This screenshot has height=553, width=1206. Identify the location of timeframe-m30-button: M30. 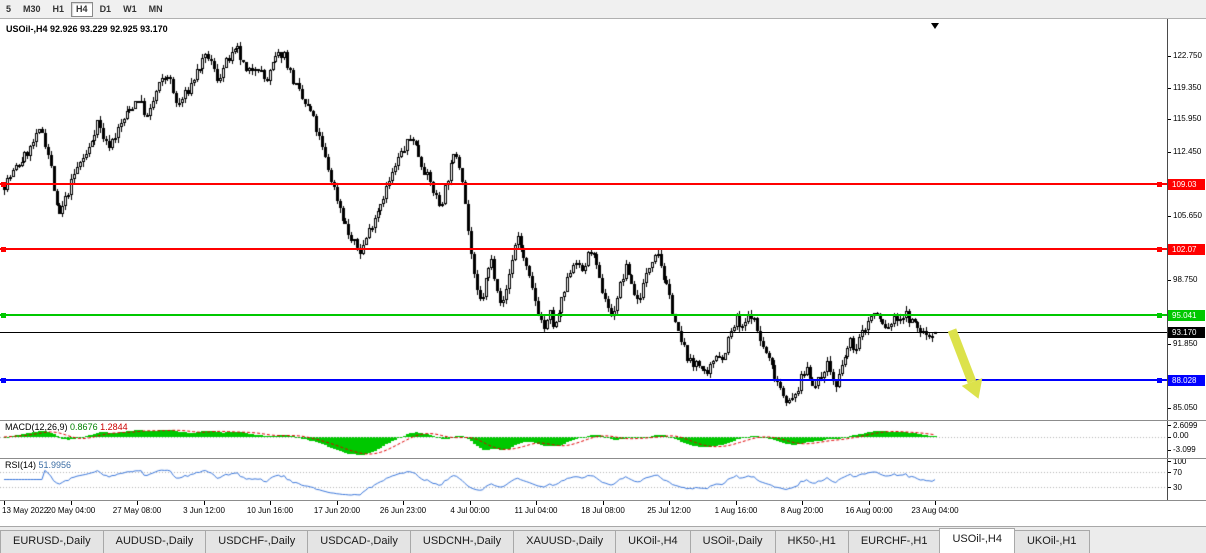
(32, 9).